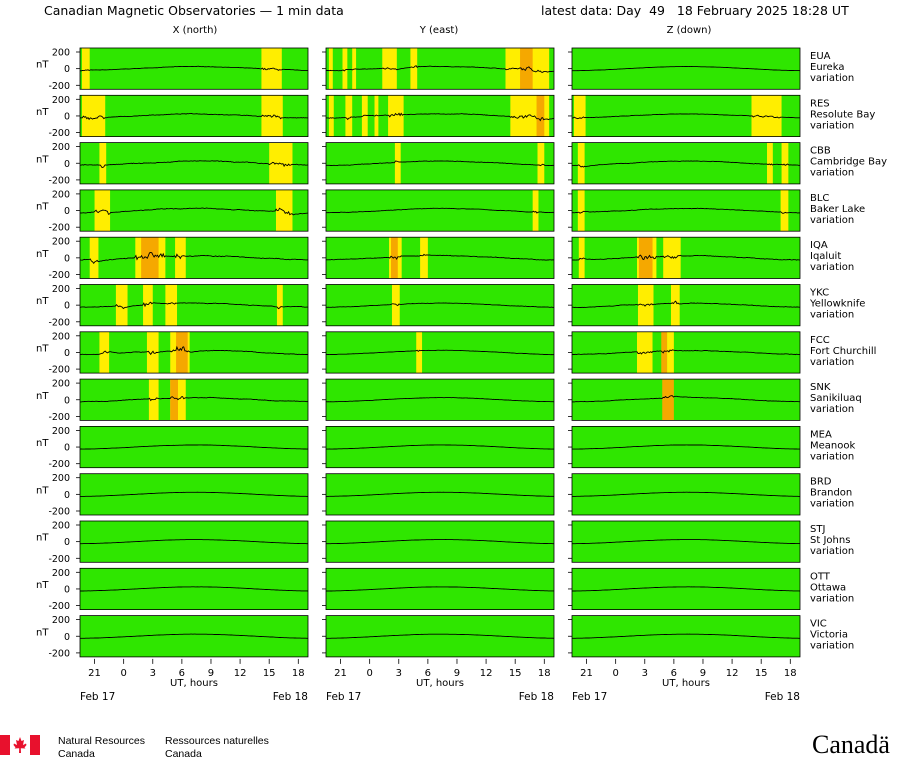  What do you see at coordinates (820, 576) in the screenshot?
I see `station-code-ott: OTT` at bounding box center [820, 576].